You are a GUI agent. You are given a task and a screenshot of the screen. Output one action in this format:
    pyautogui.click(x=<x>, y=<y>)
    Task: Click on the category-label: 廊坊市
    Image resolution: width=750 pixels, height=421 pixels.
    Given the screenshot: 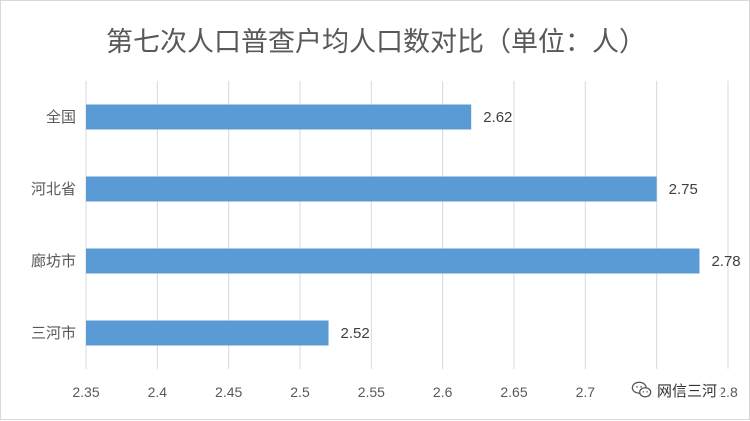 What is the action you would take?
    pyautogui.click(x=53, y=261)
    